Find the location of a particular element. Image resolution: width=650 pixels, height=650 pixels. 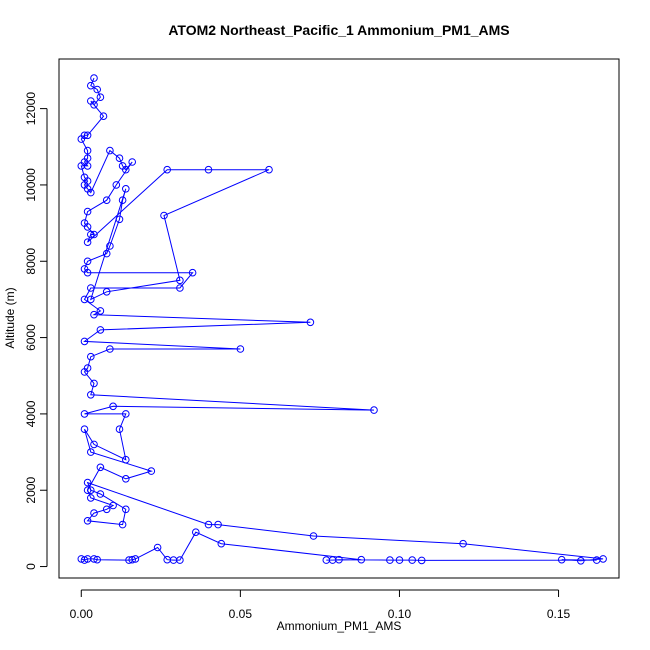

y-tick-label: 12000 is located at coordinates (31, 109).